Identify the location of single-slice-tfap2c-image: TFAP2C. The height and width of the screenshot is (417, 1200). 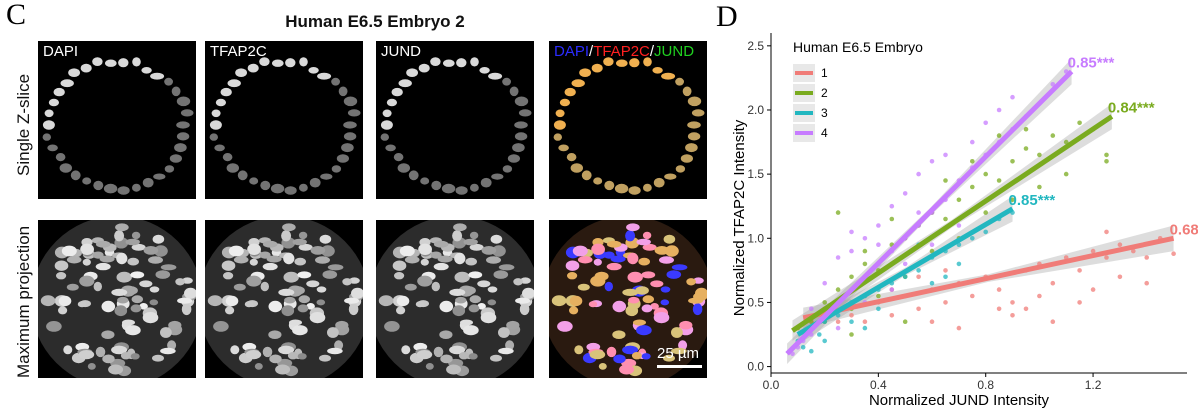
(284, 120).